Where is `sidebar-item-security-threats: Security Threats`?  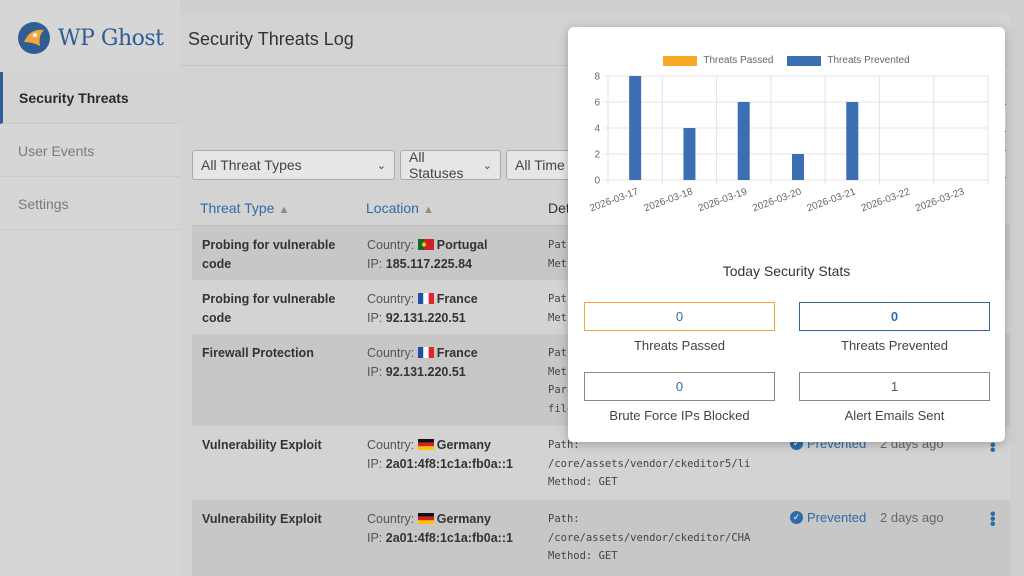 sidebar-item-security-threats: Security Threats is located at coordinates (90, 98).